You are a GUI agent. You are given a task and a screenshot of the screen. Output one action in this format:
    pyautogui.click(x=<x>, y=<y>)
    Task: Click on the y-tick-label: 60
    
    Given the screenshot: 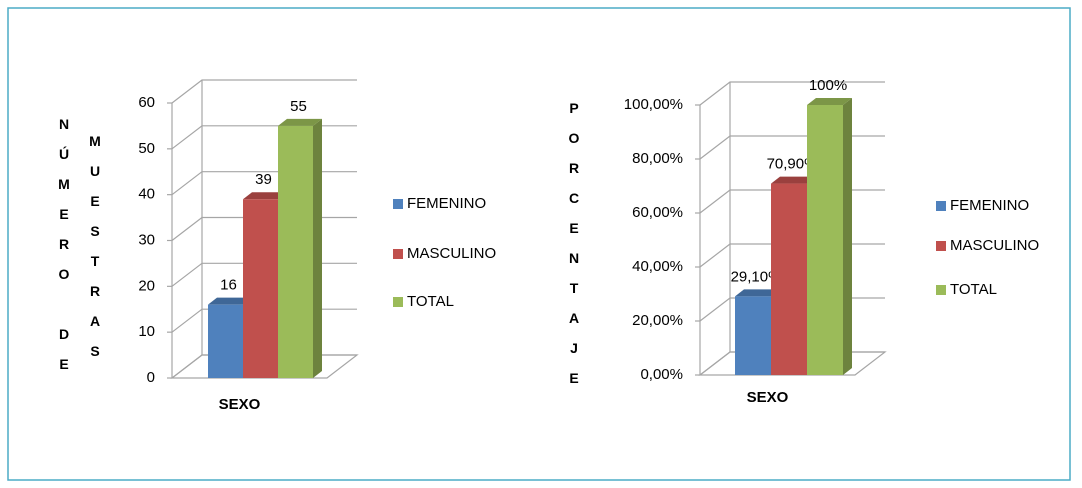 What is the action you would take?
    pyautogui.click(x=146, y=102)
    